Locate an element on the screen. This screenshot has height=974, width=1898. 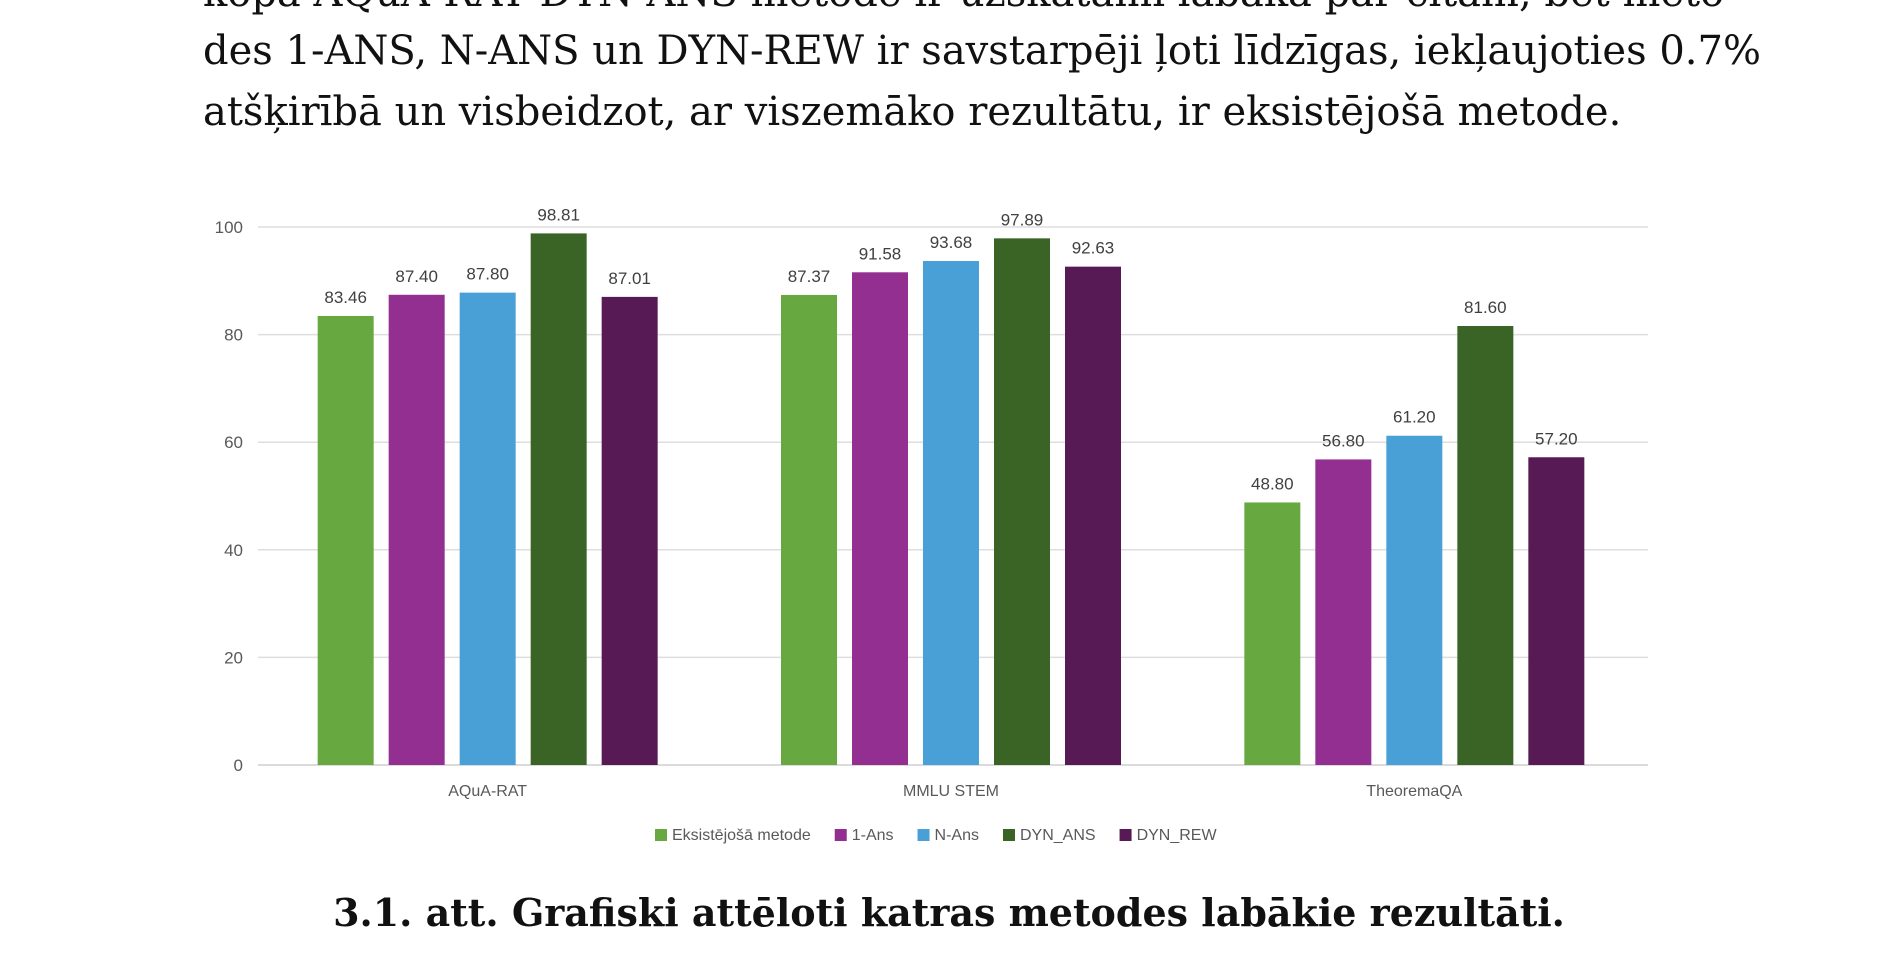
x-category-label: TheoremaQA is located at coordinates (1414, 791).